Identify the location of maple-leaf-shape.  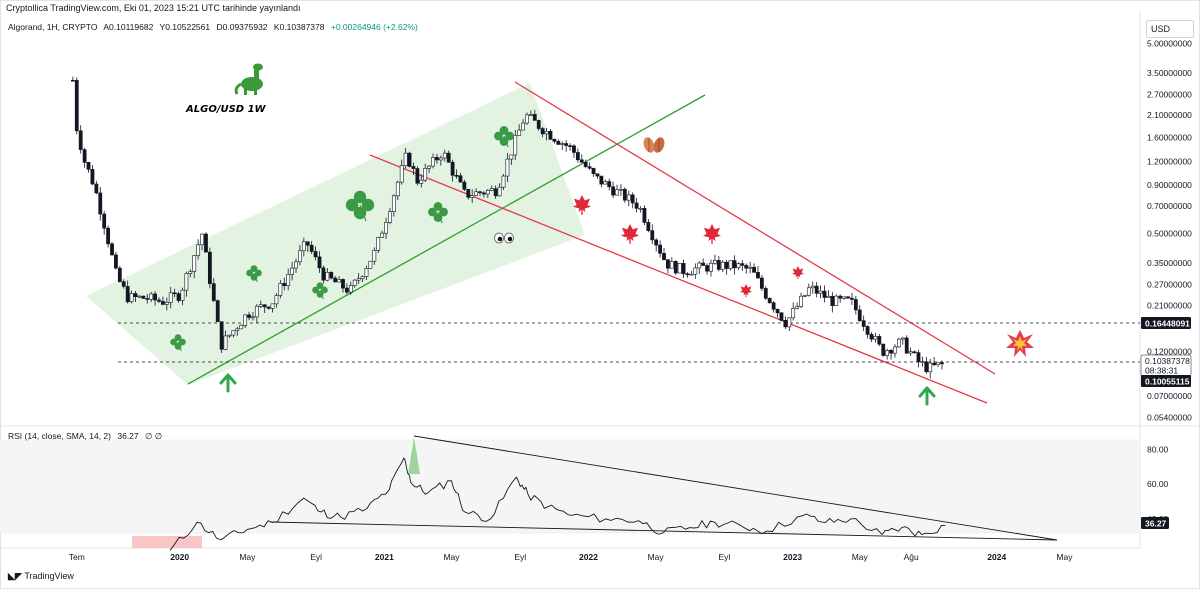
(746, 290).